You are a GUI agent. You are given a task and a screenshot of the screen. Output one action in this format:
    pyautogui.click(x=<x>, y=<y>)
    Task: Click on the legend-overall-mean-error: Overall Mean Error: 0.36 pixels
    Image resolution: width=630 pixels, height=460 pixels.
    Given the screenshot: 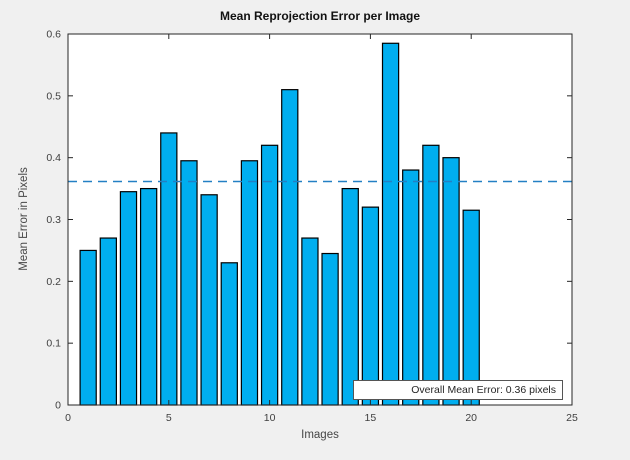 What is the action you would take?
    pyautogui.click(x=458, y=390)
    